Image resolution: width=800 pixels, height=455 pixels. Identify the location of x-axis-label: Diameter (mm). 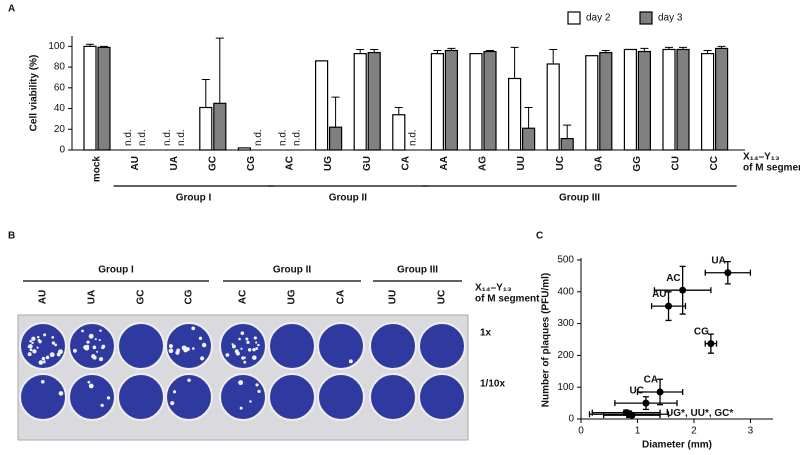
(677, 445).